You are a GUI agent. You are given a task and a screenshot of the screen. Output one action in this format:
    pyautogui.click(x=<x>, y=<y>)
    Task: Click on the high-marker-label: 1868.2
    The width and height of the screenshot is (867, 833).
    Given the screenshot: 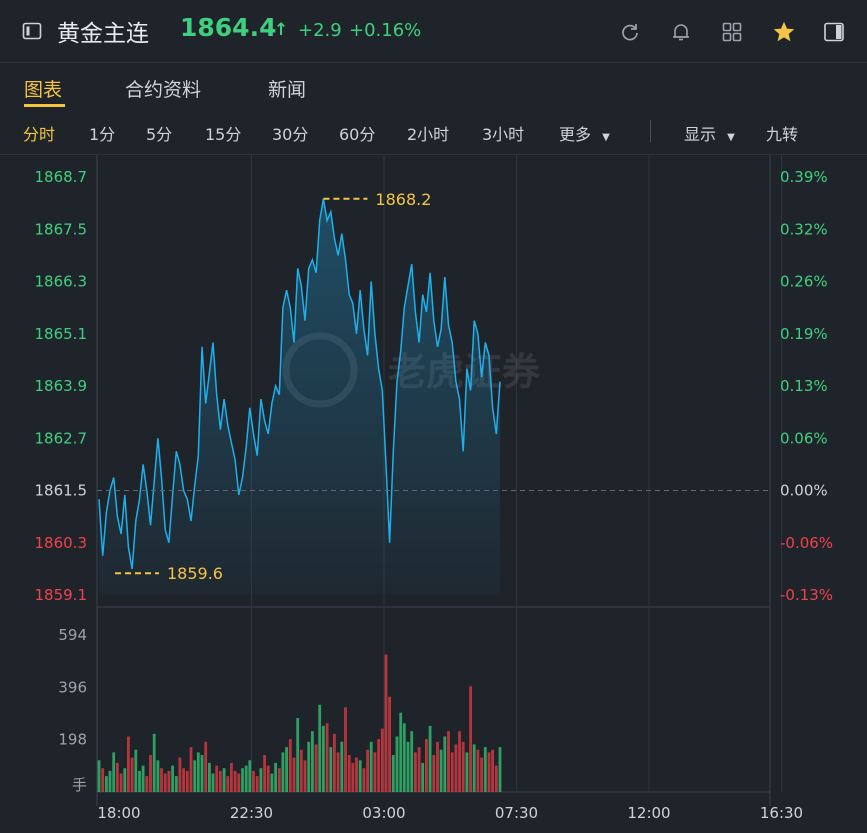 What is the action you would take?
    pyautogui.click(x=403, y=199)
    